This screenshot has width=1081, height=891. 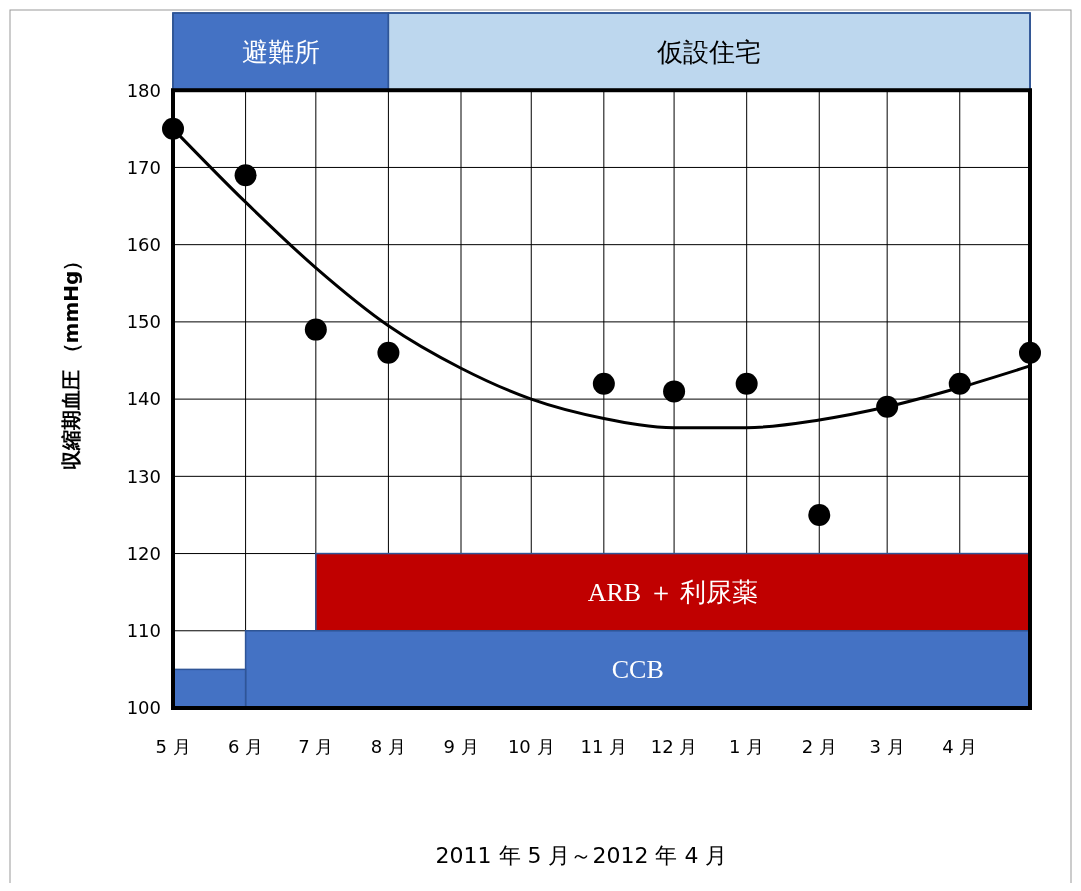 What do you see at coordinates (143, 708) in the screenshot?
I see `y-tick-label: 100` at bounding box center [143, 708].